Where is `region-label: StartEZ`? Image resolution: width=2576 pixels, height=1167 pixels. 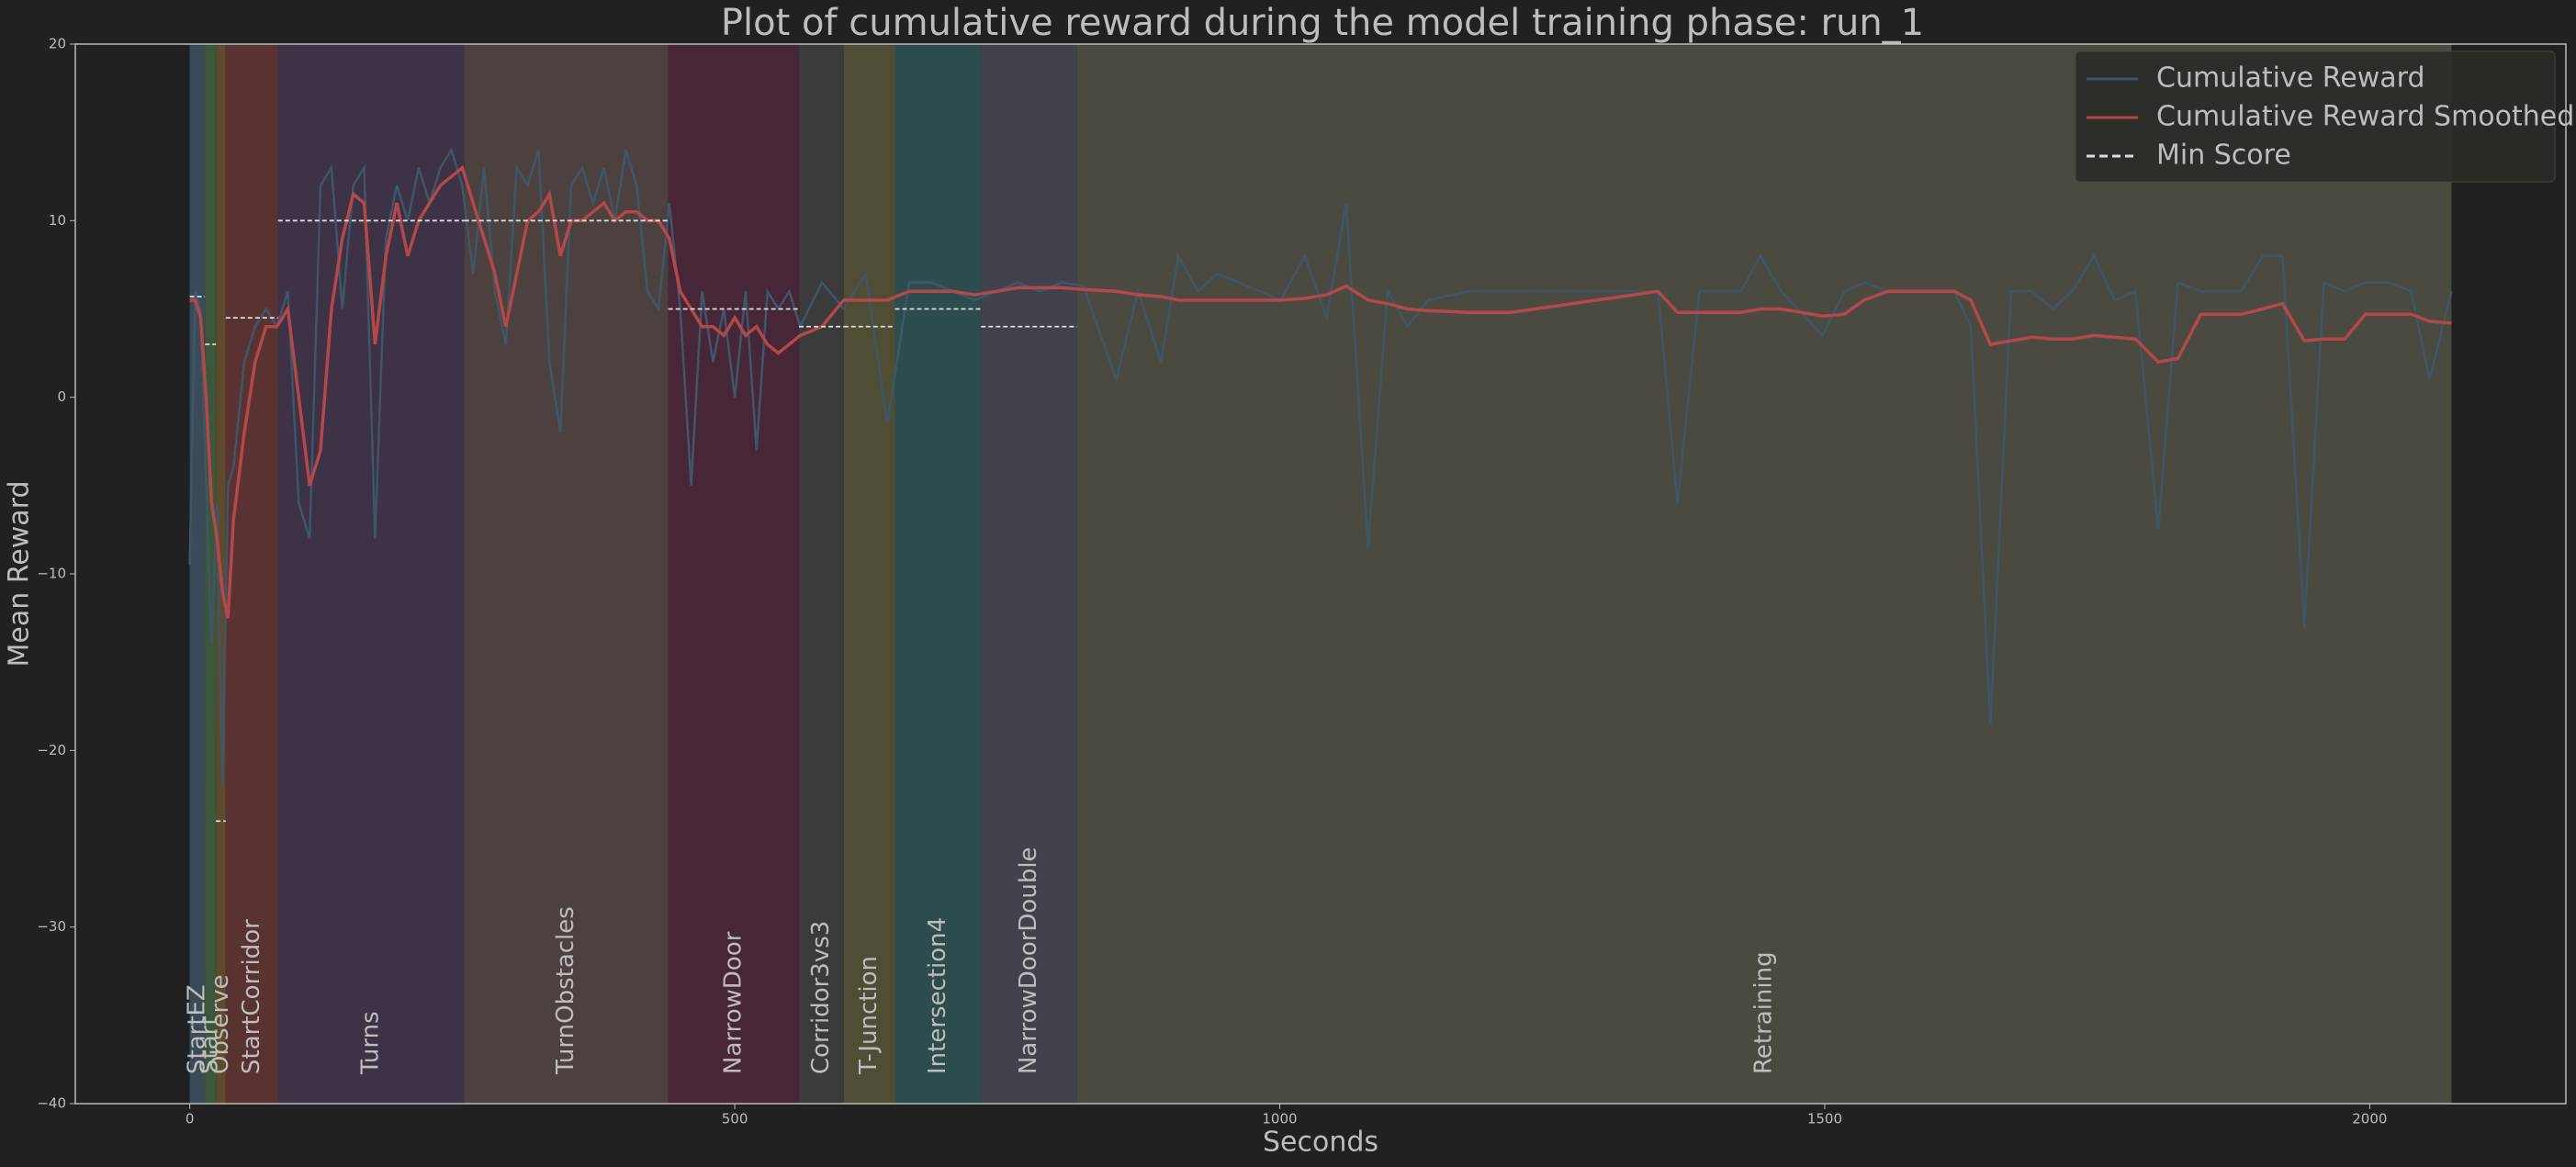 region-label: StartEZ is located at coordinates (196, 1029).